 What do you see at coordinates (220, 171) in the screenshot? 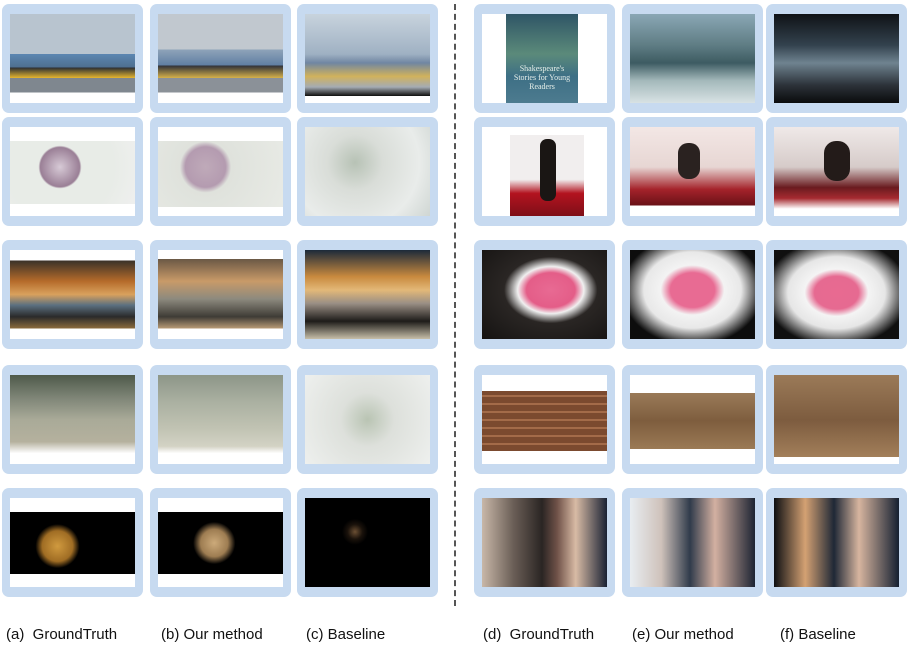
I see `tile-b-row2-sphere` at bounding box center [220, 171].